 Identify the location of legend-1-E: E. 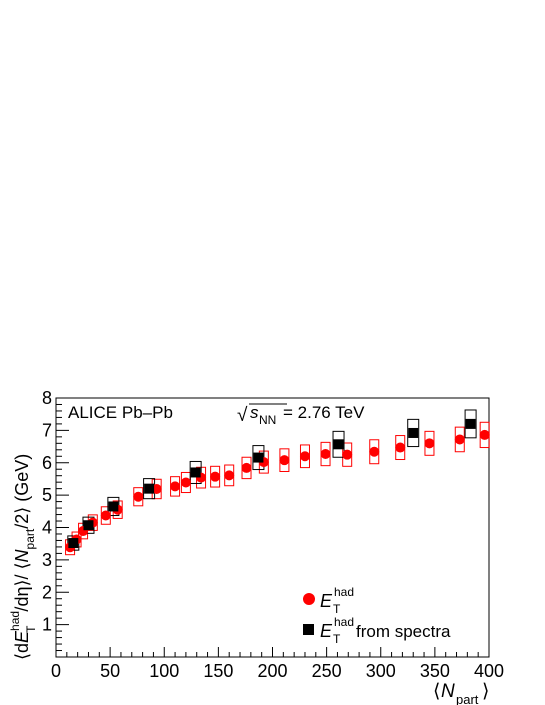
(326, 601).